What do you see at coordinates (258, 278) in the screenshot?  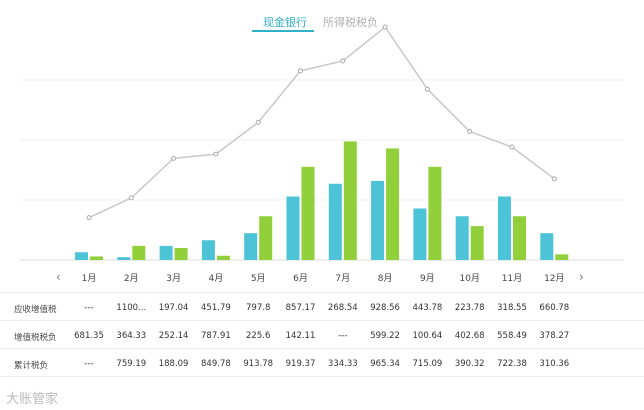 I see `x-tick-label: 5月` at bounding box center [258, 278].